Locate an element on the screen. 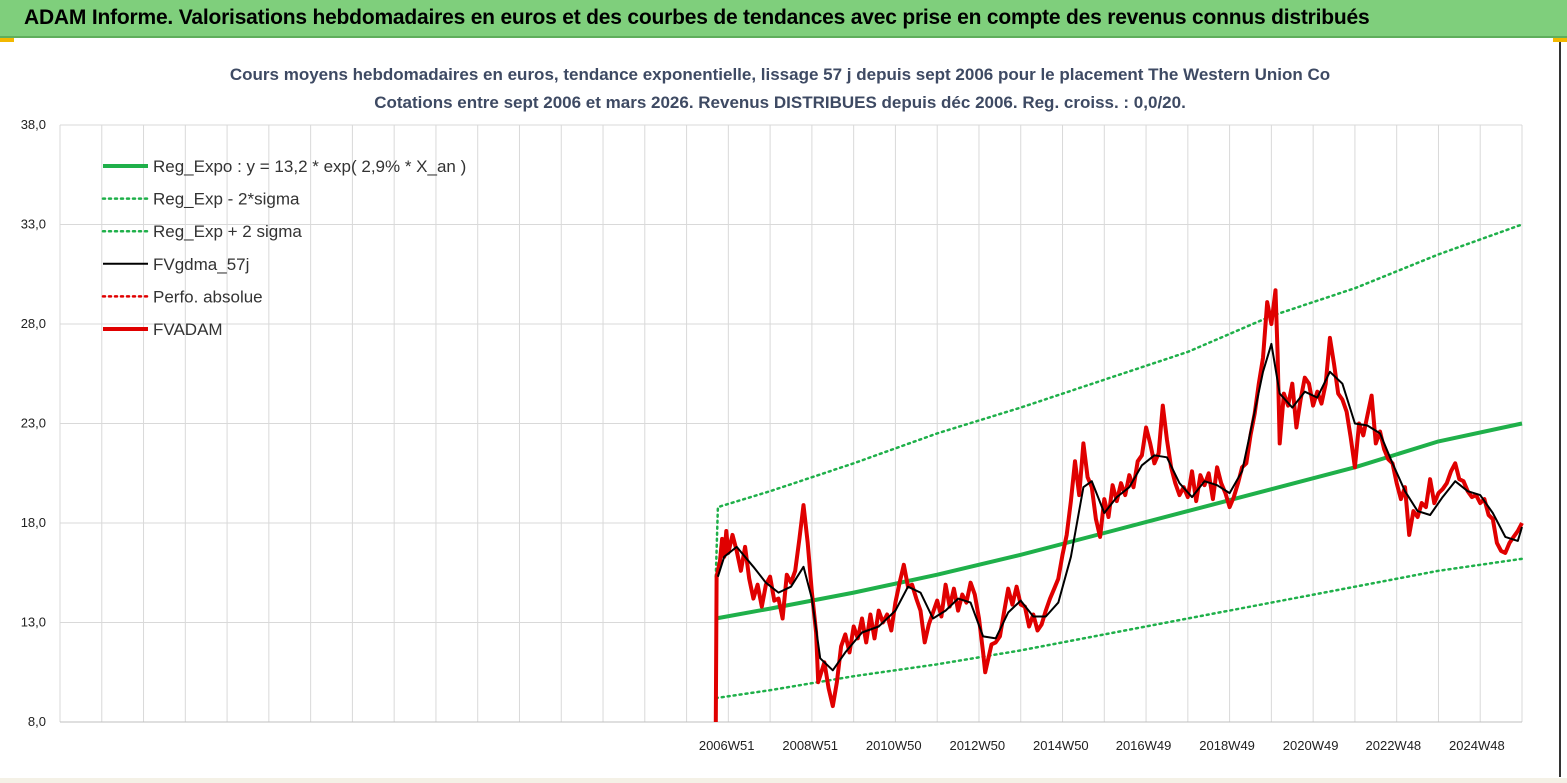 The image size is (1567, 783). y-tick-label: 18,0 is located at coordinates (33, 522).